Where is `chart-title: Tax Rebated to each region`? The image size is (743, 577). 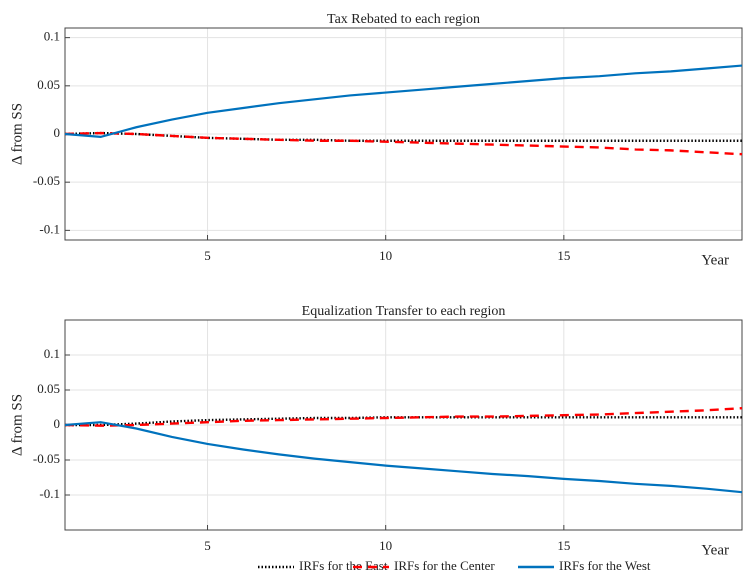
chart-title: Tax Rebated to each region is located at coordinates (403, 19).